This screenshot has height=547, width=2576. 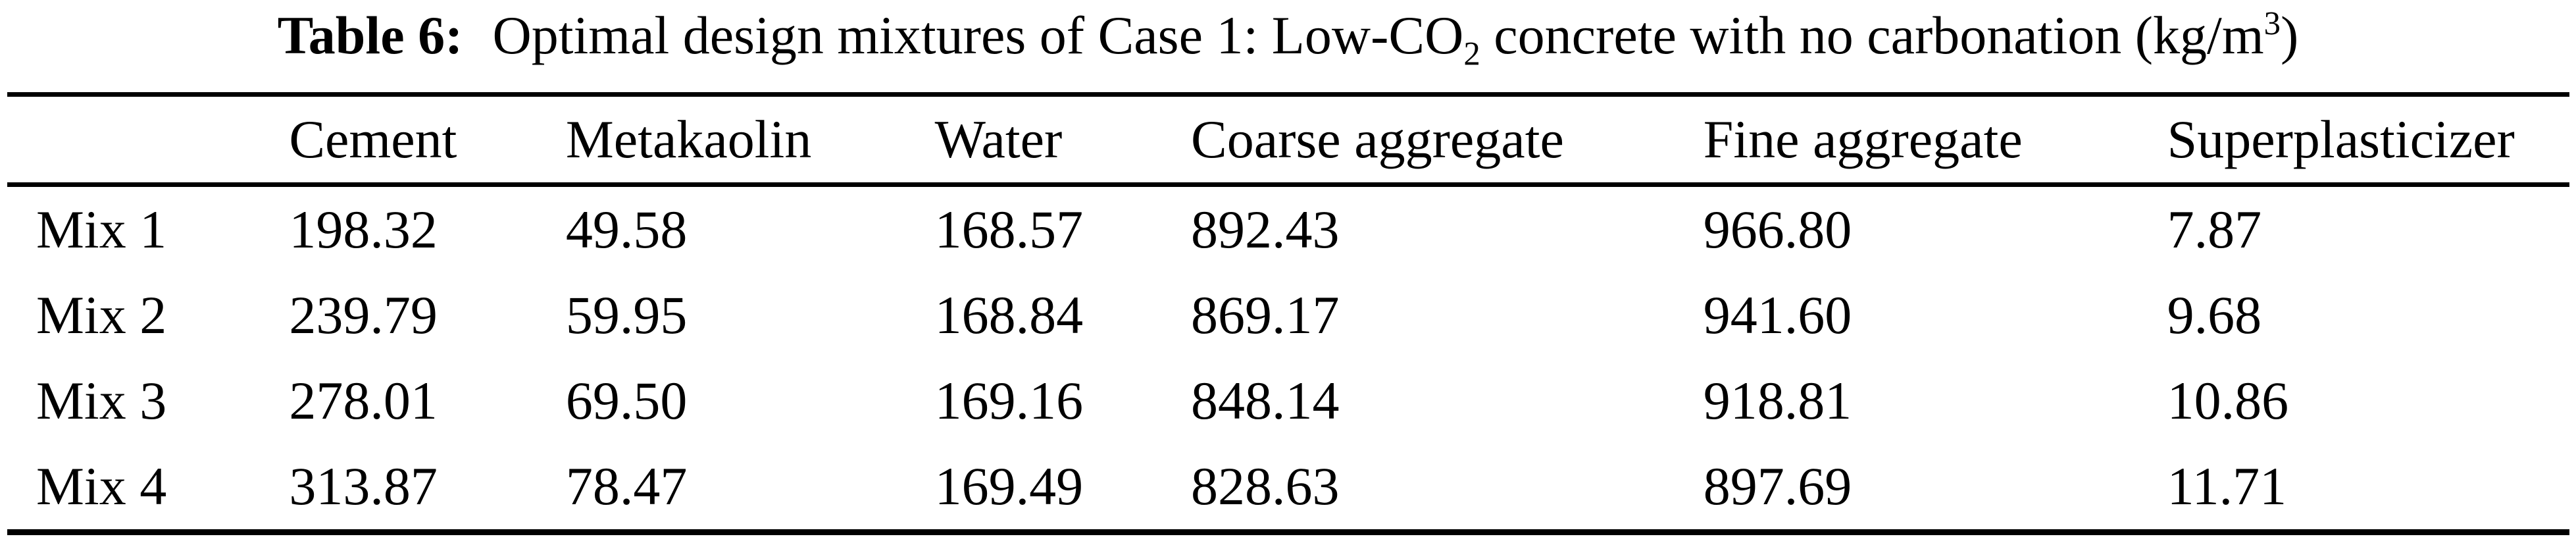 What do you see at coordinates (2228, 400) in the screenshot?
I see `cell-superplasticizer: 10.86` at bounding box center [2228, 400].